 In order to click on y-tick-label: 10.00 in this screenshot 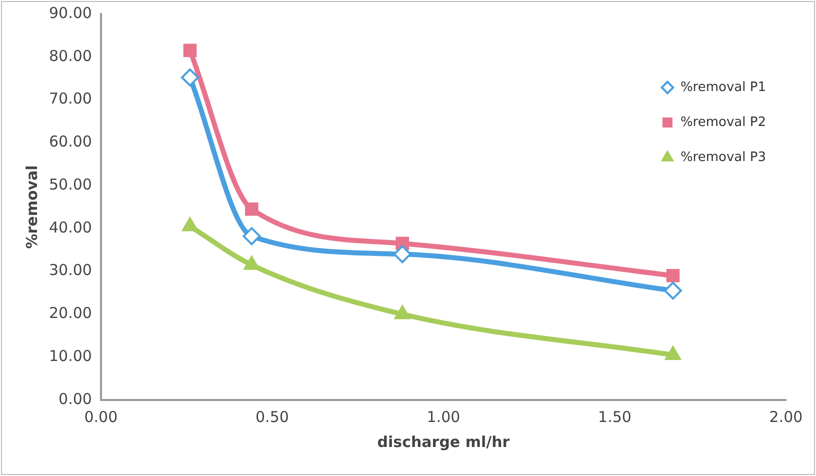, I will do `click(70, 356)`.